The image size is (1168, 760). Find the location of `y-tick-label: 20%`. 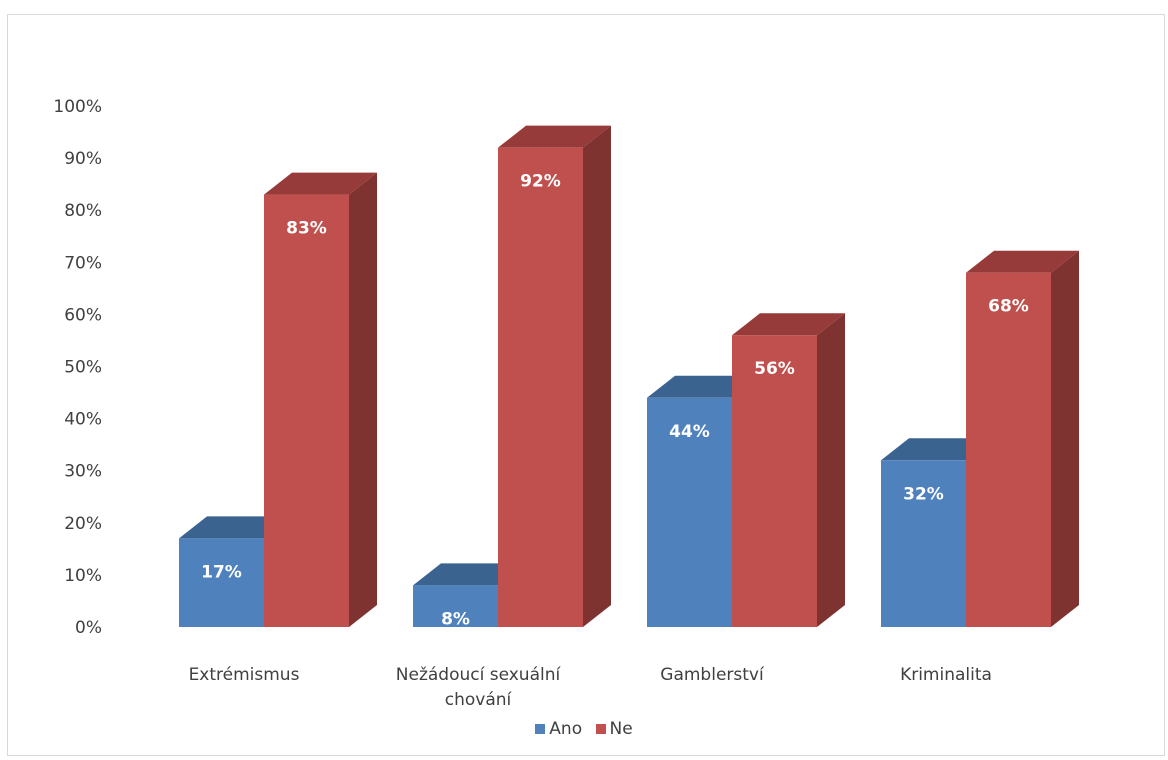

y-tick-label: 20% is located at coordinates (83, 524).